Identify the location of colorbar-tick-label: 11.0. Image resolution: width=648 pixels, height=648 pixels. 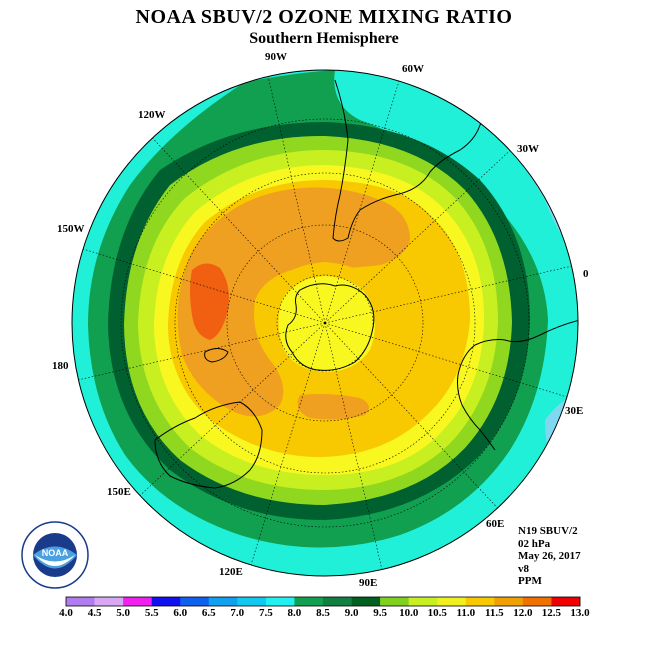
(466, 613).